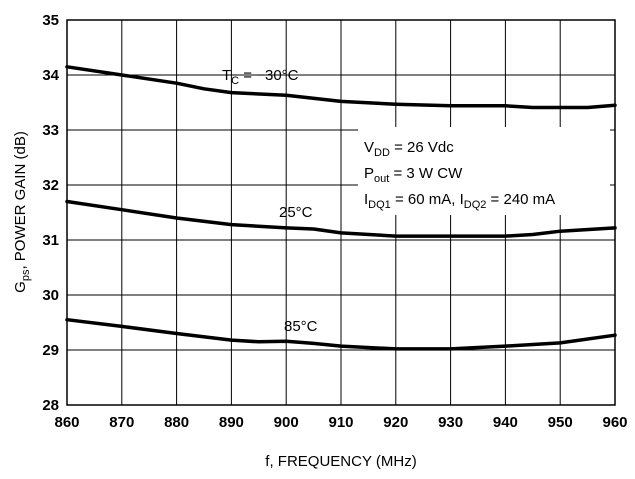 Image resolution: width=635 pixels, height=479 pixels. I want to click on condition-idq: IDQ1 = 60 mA, IDQ2 = 240 mA, so click(459, 201).